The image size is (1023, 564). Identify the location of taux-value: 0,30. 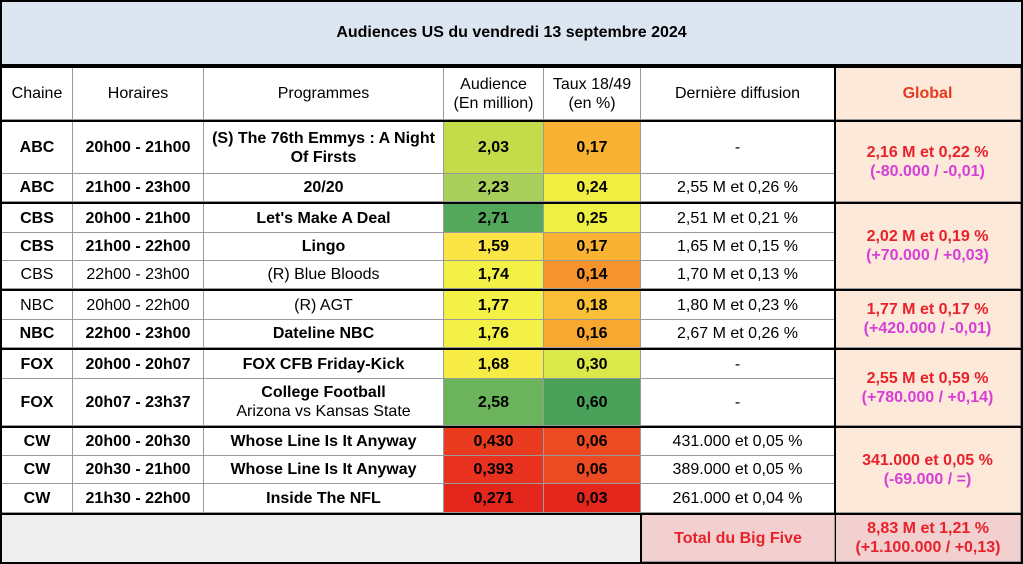
(592, 364).